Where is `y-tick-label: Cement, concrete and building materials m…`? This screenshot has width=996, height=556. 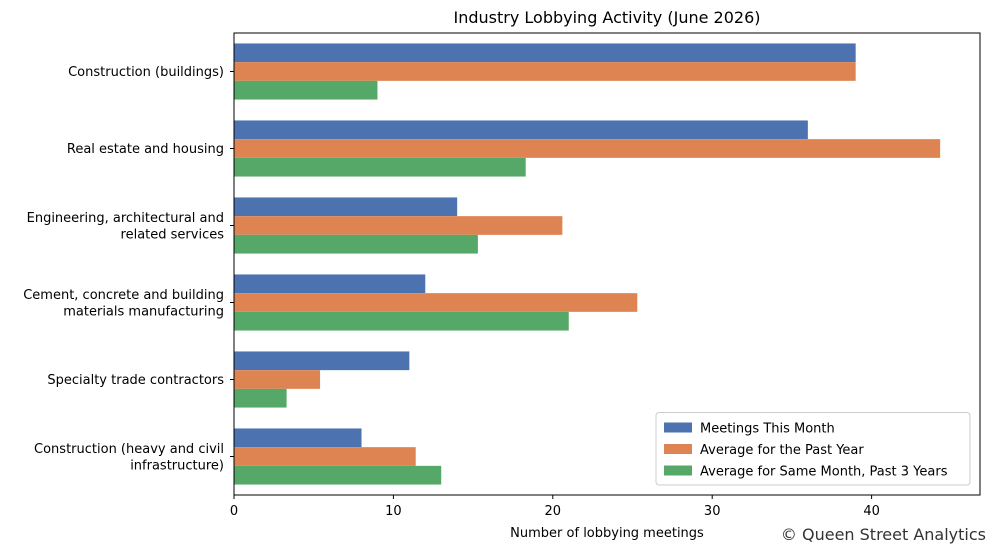 y-tick-label: Cement, concrete and building materials m… is located at coordinates (123, 304).